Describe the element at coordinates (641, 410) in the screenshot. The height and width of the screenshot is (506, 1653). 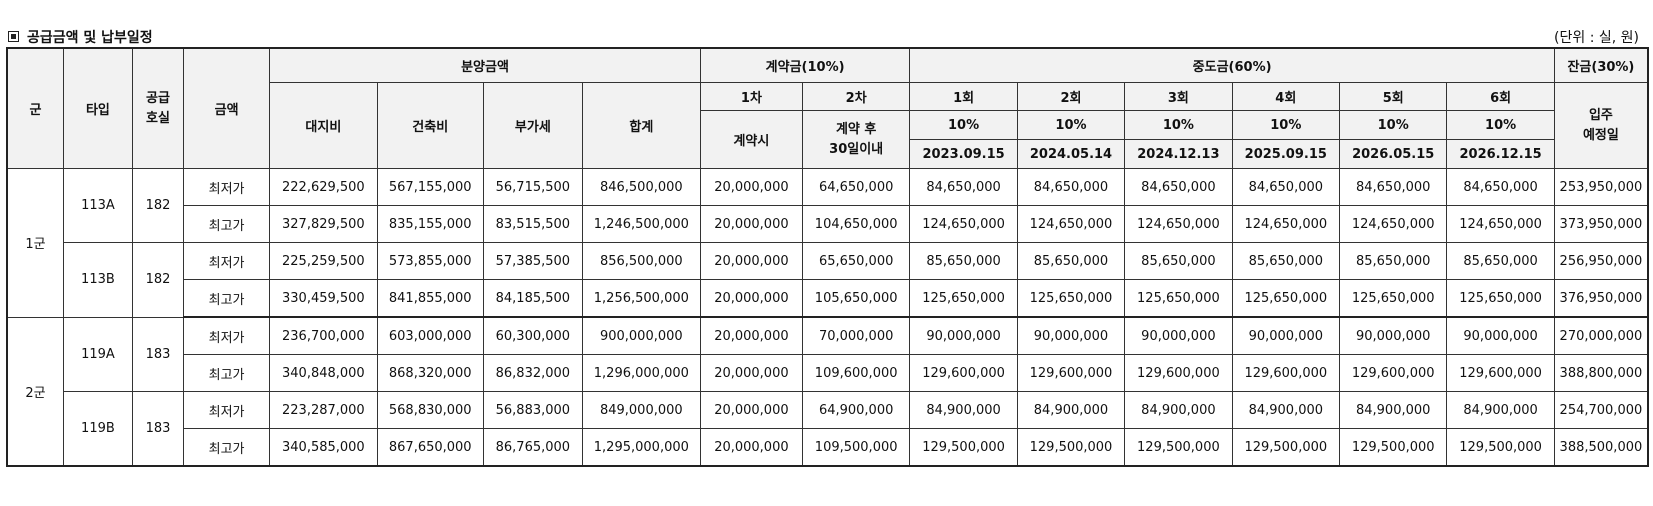
I see `total-cell: 849,000,000` at that location.